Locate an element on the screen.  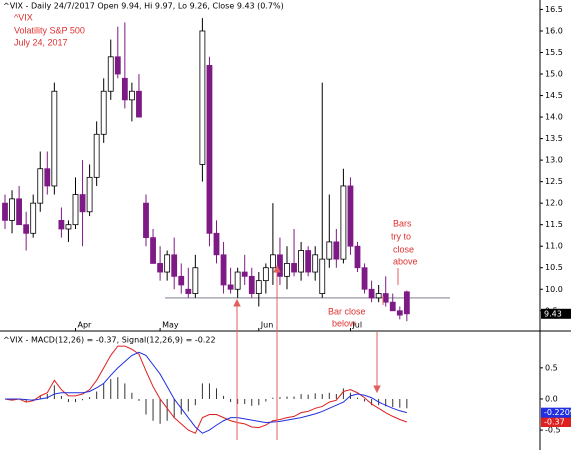
x-tick-label: Jul is located at coordinates (356, 325).